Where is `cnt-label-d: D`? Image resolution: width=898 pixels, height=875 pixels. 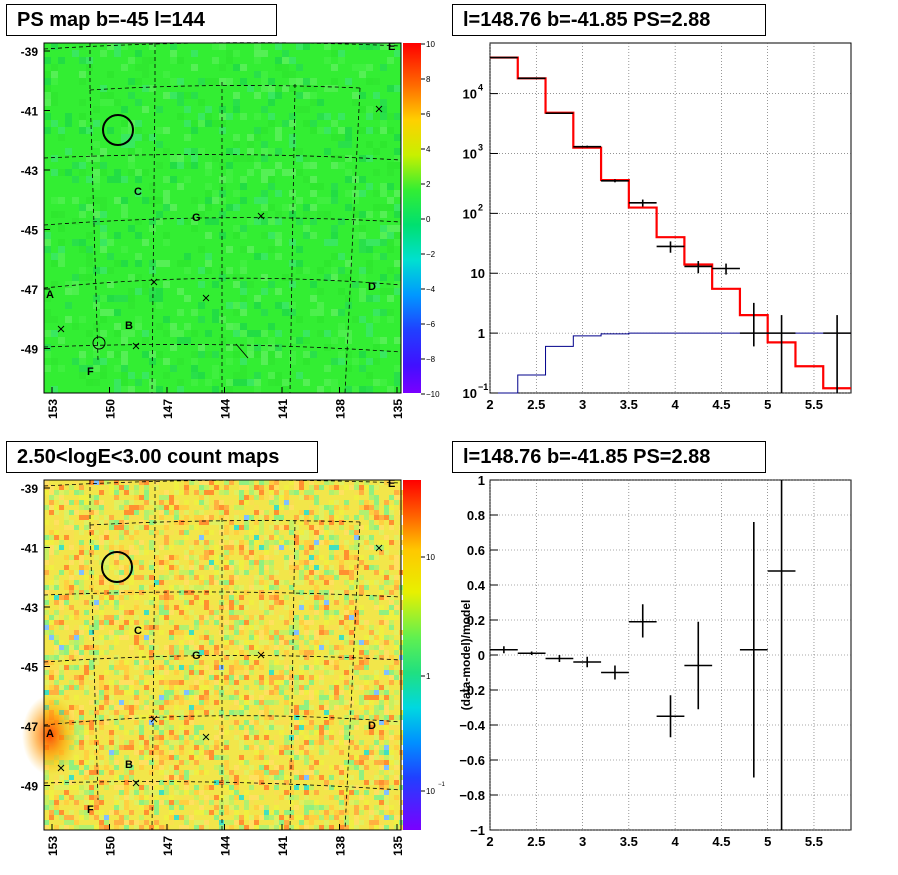 cnt-label-d: D is located at coordinates (372, 726).